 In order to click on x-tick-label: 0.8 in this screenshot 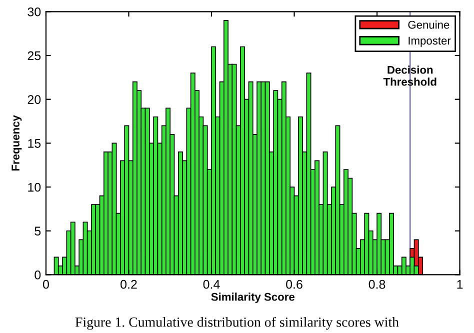, I will do `click(377, 284)`.